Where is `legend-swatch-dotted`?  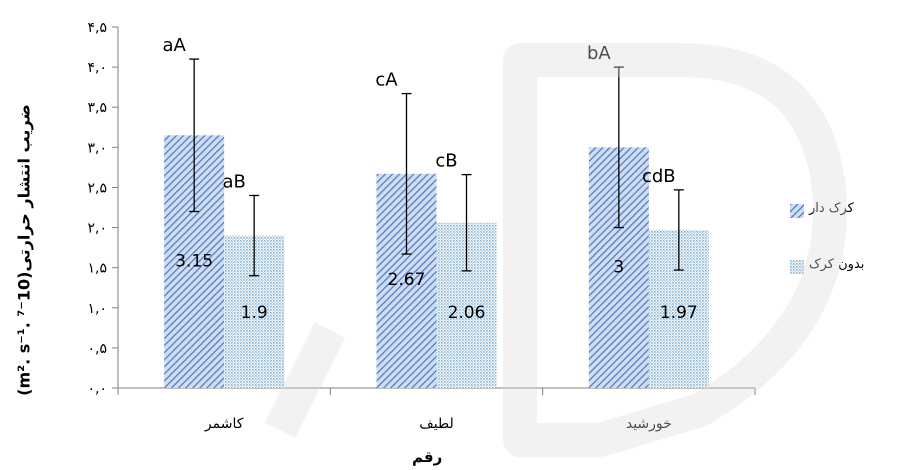 legend-swatch-dotted is located at coordinates (797, 267).